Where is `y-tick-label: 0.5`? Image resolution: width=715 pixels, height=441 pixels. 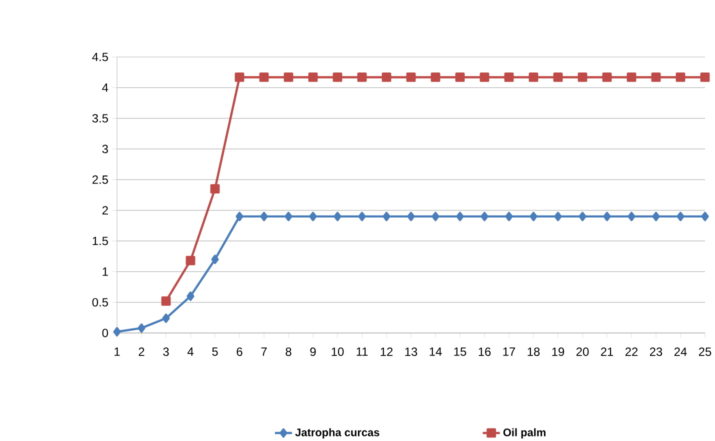
y-tick-label: 0.5 is located at coordinates (100, 302).